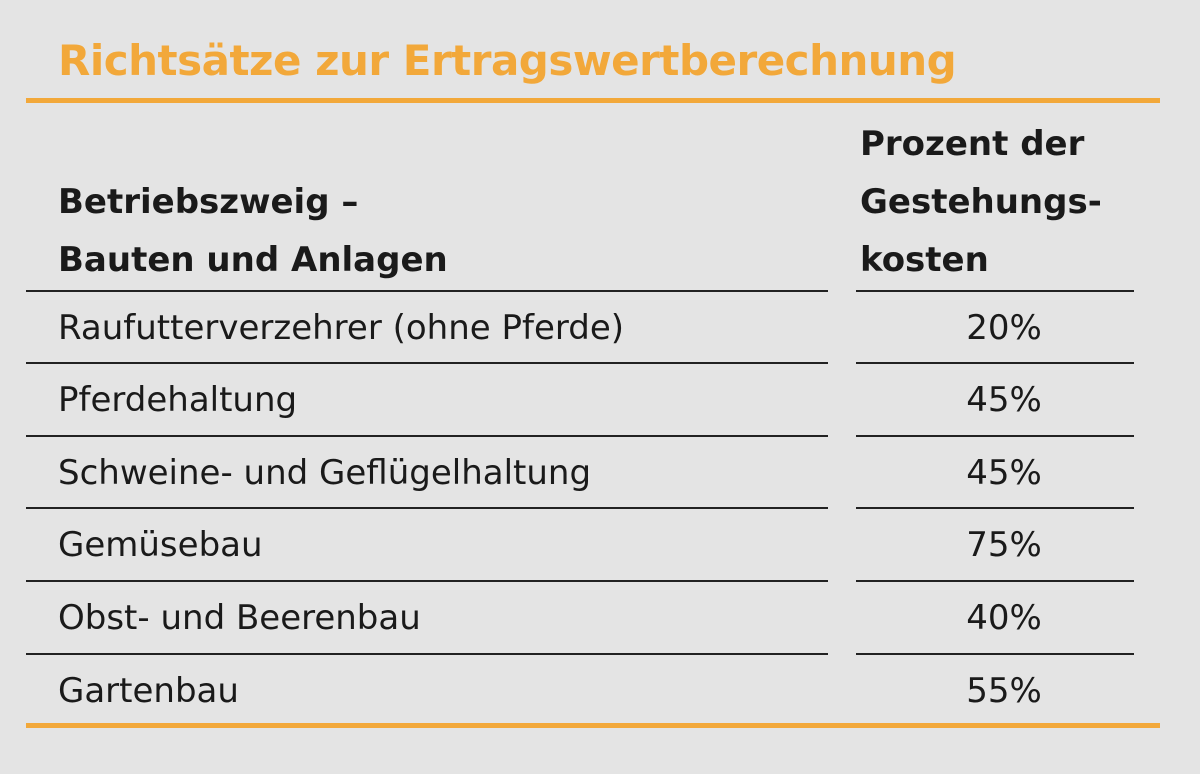 The width and height of the screenshot is (1200, 774). I want to click on row-label: Gemüsebau, so click(160, 545).